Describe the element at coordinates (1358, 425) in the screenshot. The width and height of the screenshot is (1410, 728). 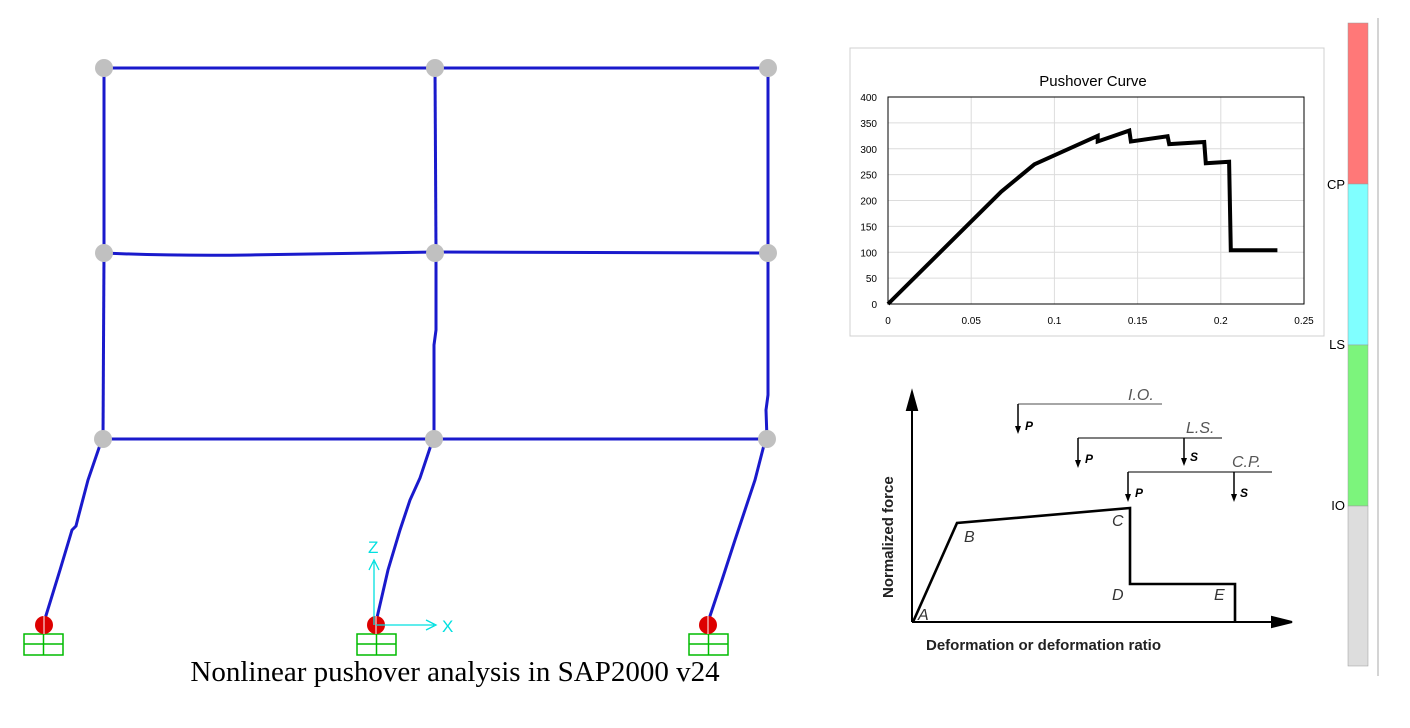
I see `scale-band-io` at that location.